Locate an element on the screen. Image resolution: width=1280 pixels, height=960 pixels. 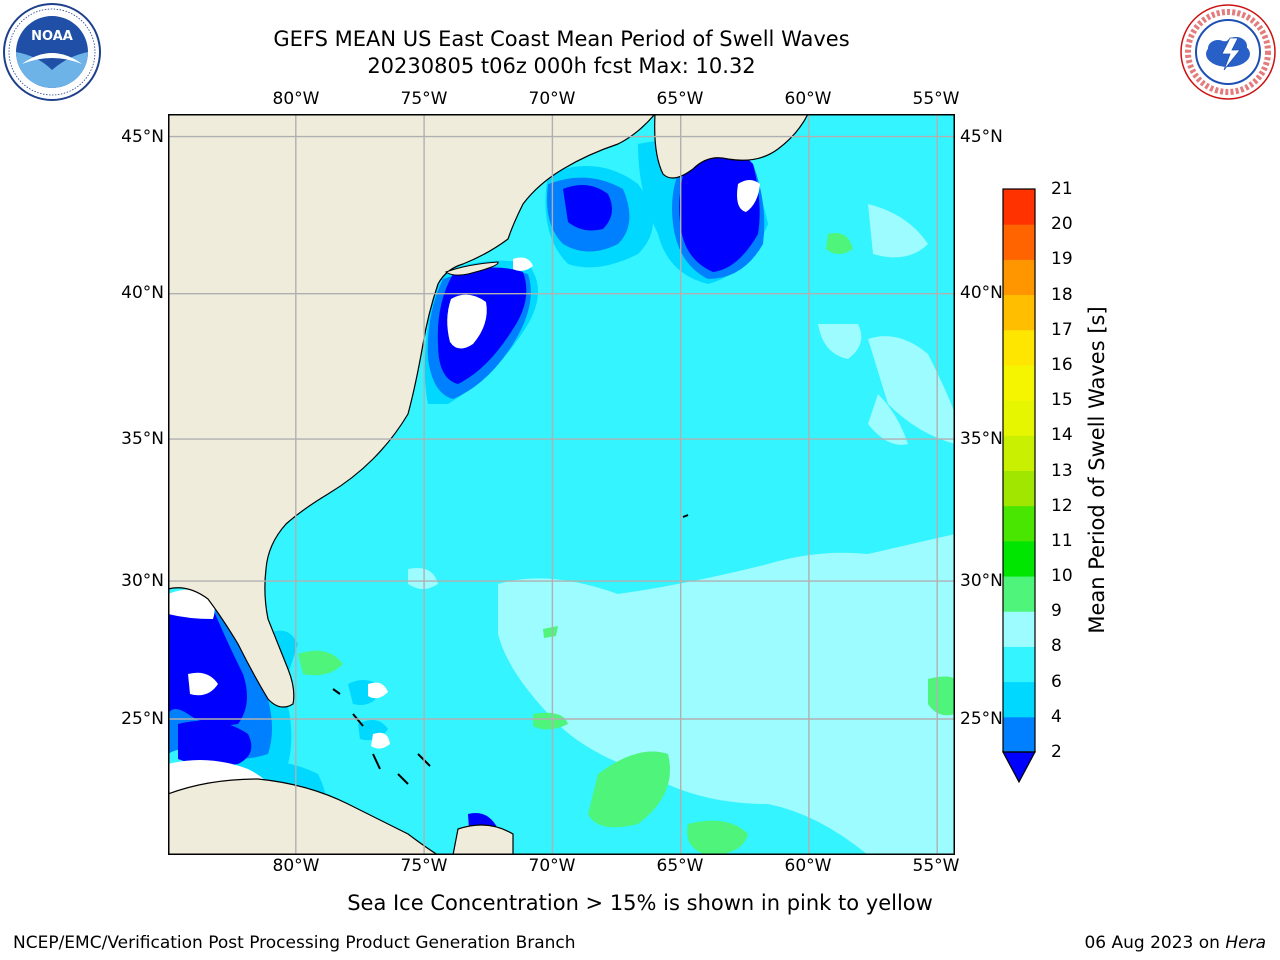
lon-tick-bottom-60w: 60°W is located at coordinates (808, 866).